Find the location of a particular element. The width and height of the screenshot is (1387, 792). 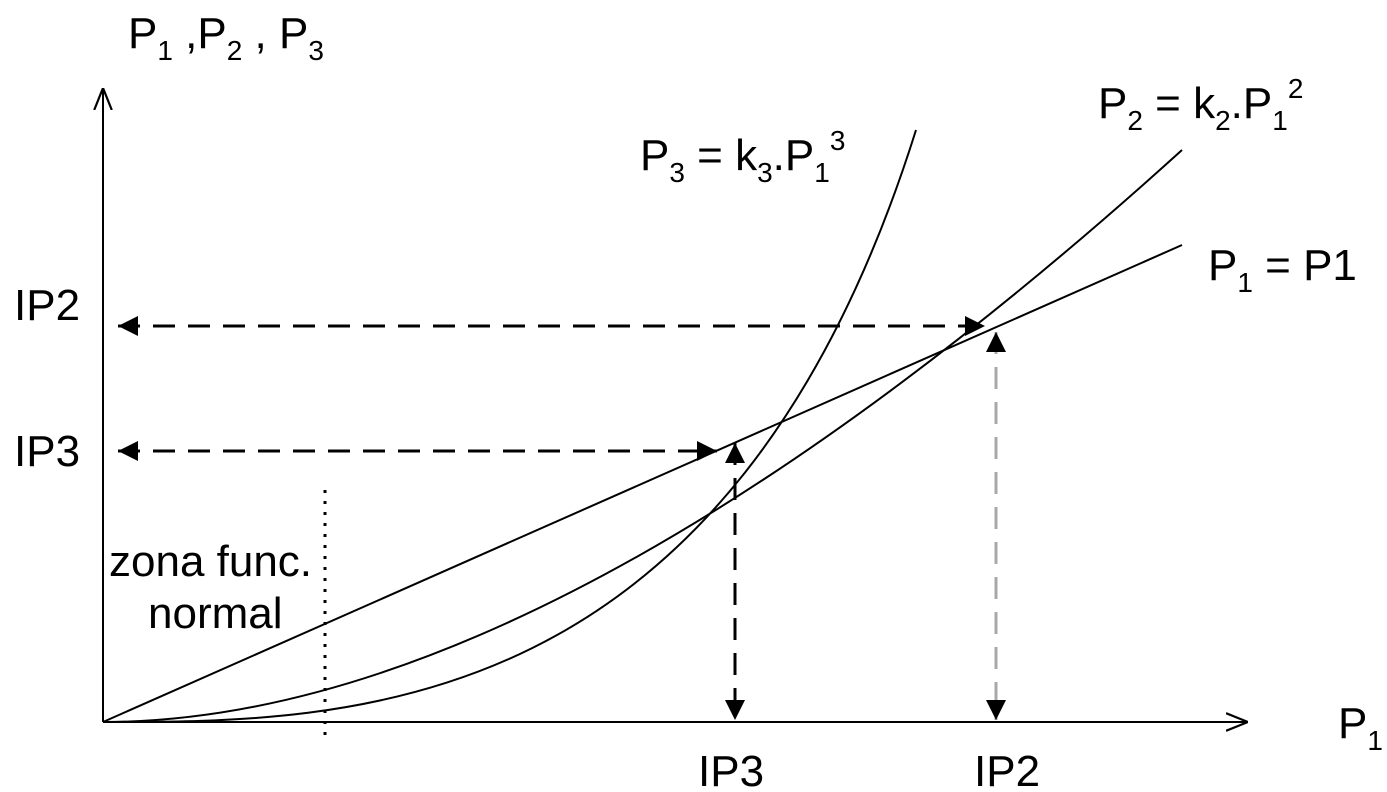

curve-p1-rhs: = P1 is located at coordinates (1305, 265).